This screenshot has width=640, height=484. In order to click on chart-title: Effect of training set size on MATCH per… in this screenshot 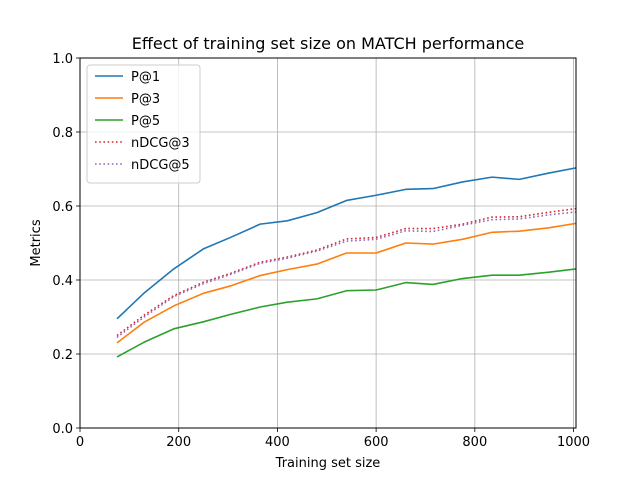, I will do `click(328, 43)`.